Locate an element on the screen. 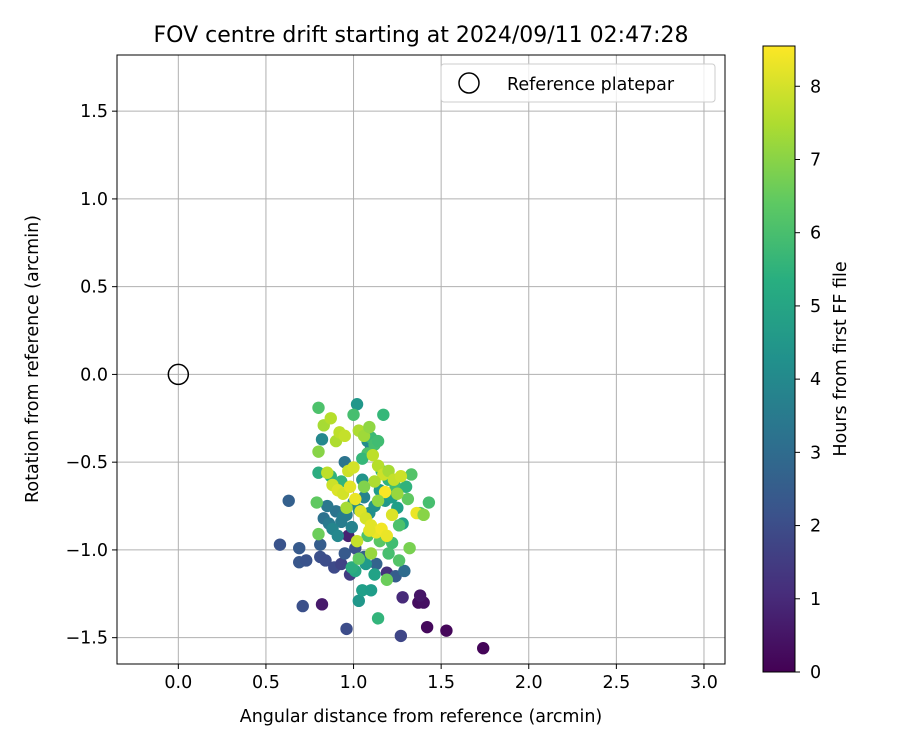 Image resolution: width=900 pixels, height=754 pixels. reference-layer is located at coordinates (178, 374).